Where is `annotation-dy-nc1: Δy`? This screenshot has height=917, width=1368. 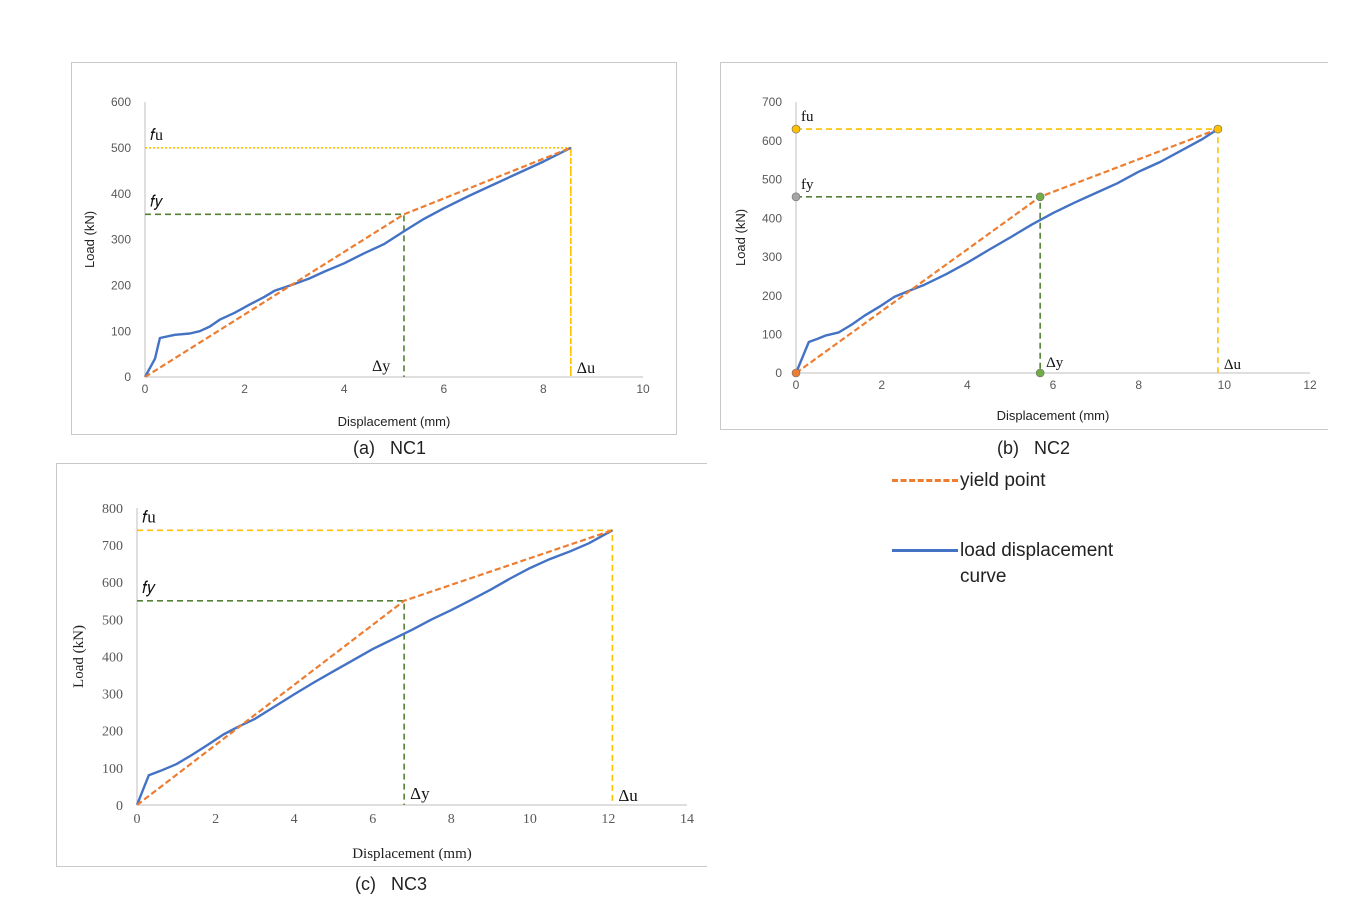 annotation-dy-nc1: Δy is located at coordinates (381, 366).